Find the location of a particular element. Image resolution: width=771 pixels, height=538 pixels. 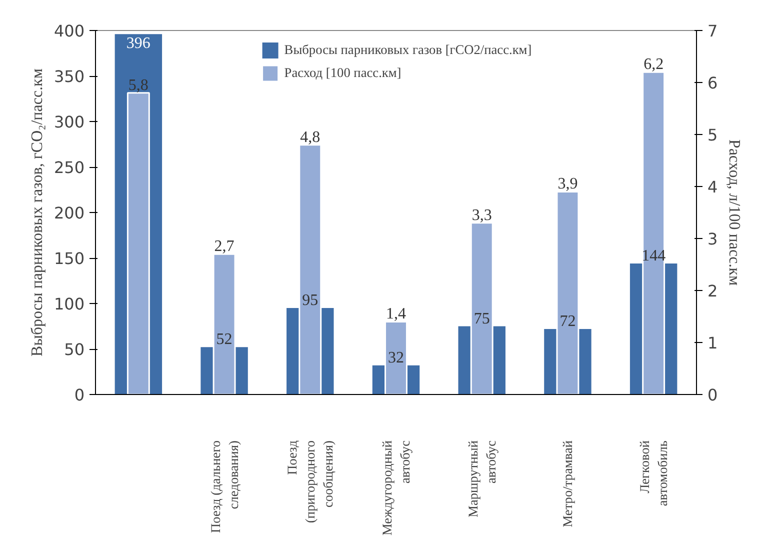

y-tick-label: 0 is located at coordinates (79, 395).